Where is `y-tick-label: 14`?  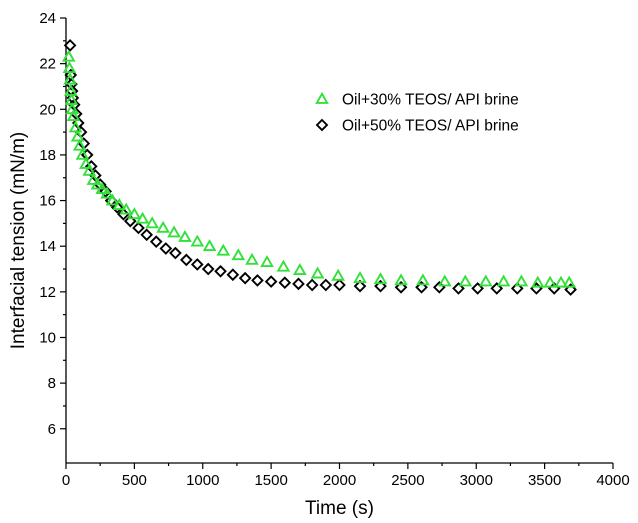 y-tick-label: 14 is located at coordinates (47, 246).